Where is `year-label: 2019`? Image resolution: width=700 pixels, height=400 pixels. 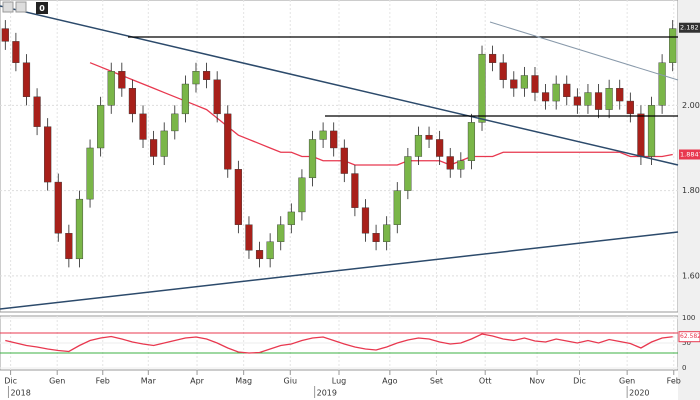 year-label: 2019 is located at coordinates (327, 393).